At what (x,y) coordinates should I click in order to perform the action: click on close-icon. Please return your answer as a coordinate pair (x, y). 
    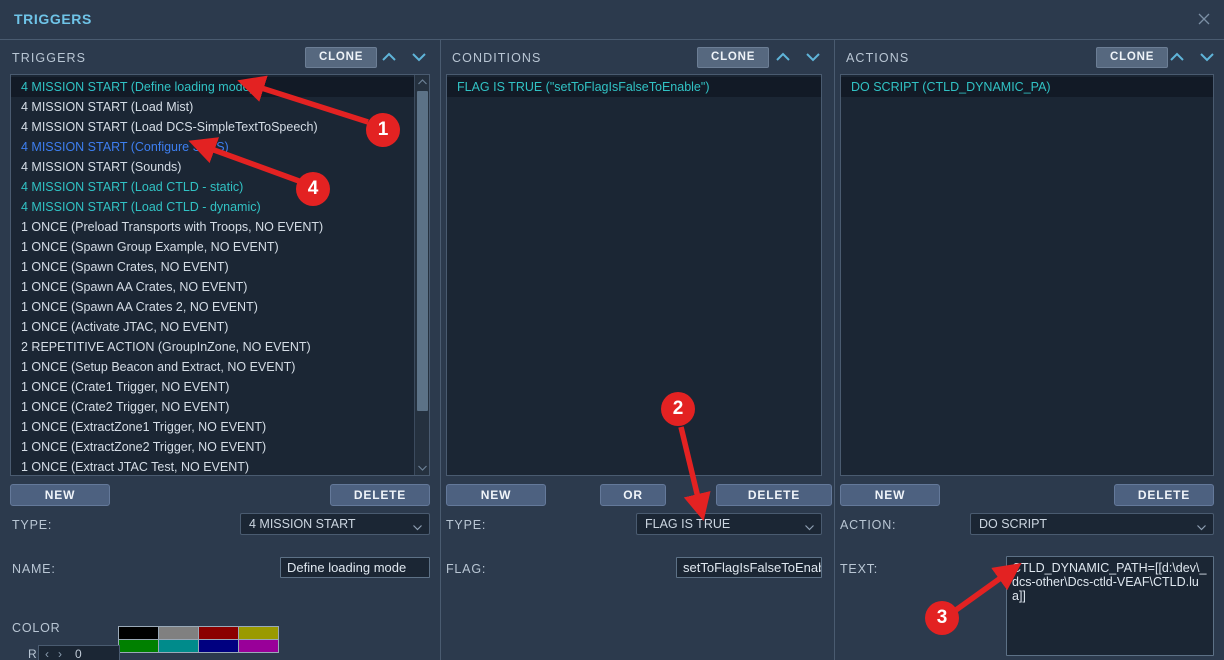
    Looking at the image, I should click on (1204, 19).